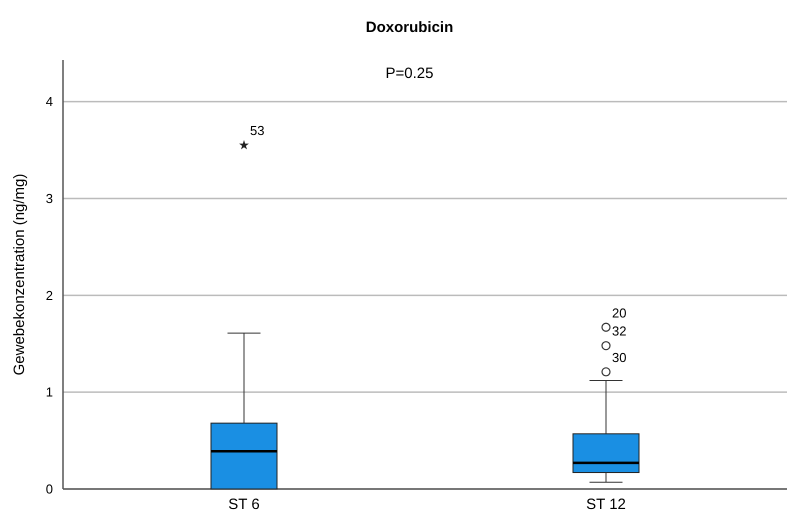 The height and width of the screenshot is (516, 787). I want to click on chart-title: Doxorubicin, so click(410, 27).